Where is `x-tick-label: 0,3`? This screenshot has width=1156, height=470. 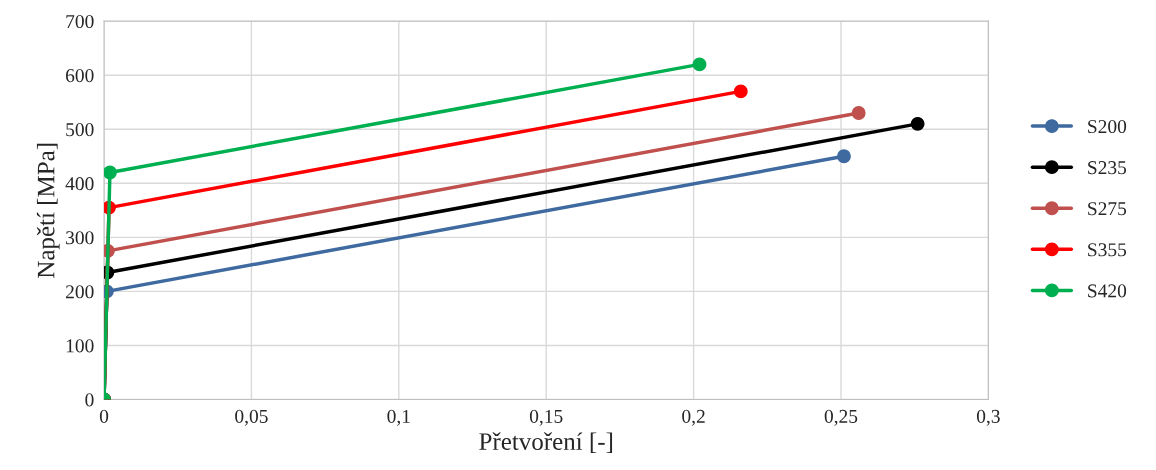
x-tick-label: 0,3 is located at coordinates (988, 417).